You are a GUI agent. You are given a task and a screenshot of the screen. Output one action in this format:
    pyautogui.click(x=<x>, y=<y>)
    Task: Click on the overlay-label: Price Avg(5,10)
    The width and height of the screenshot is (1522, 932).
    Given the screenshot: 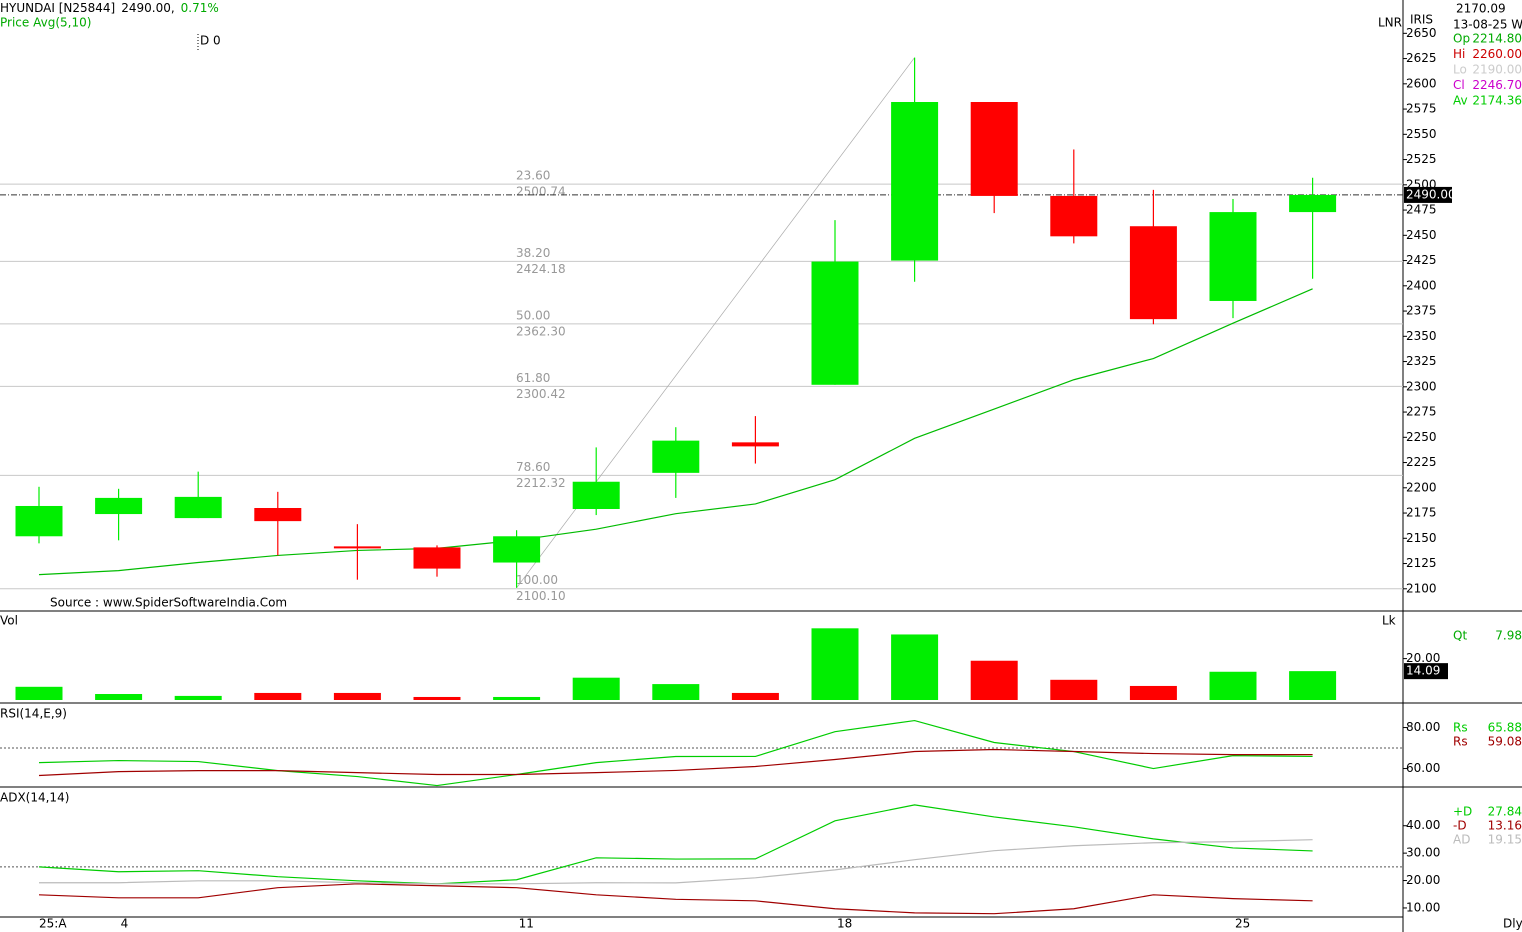 What is the action you would take?
    pyautogui.click(x=45, y=23)
    